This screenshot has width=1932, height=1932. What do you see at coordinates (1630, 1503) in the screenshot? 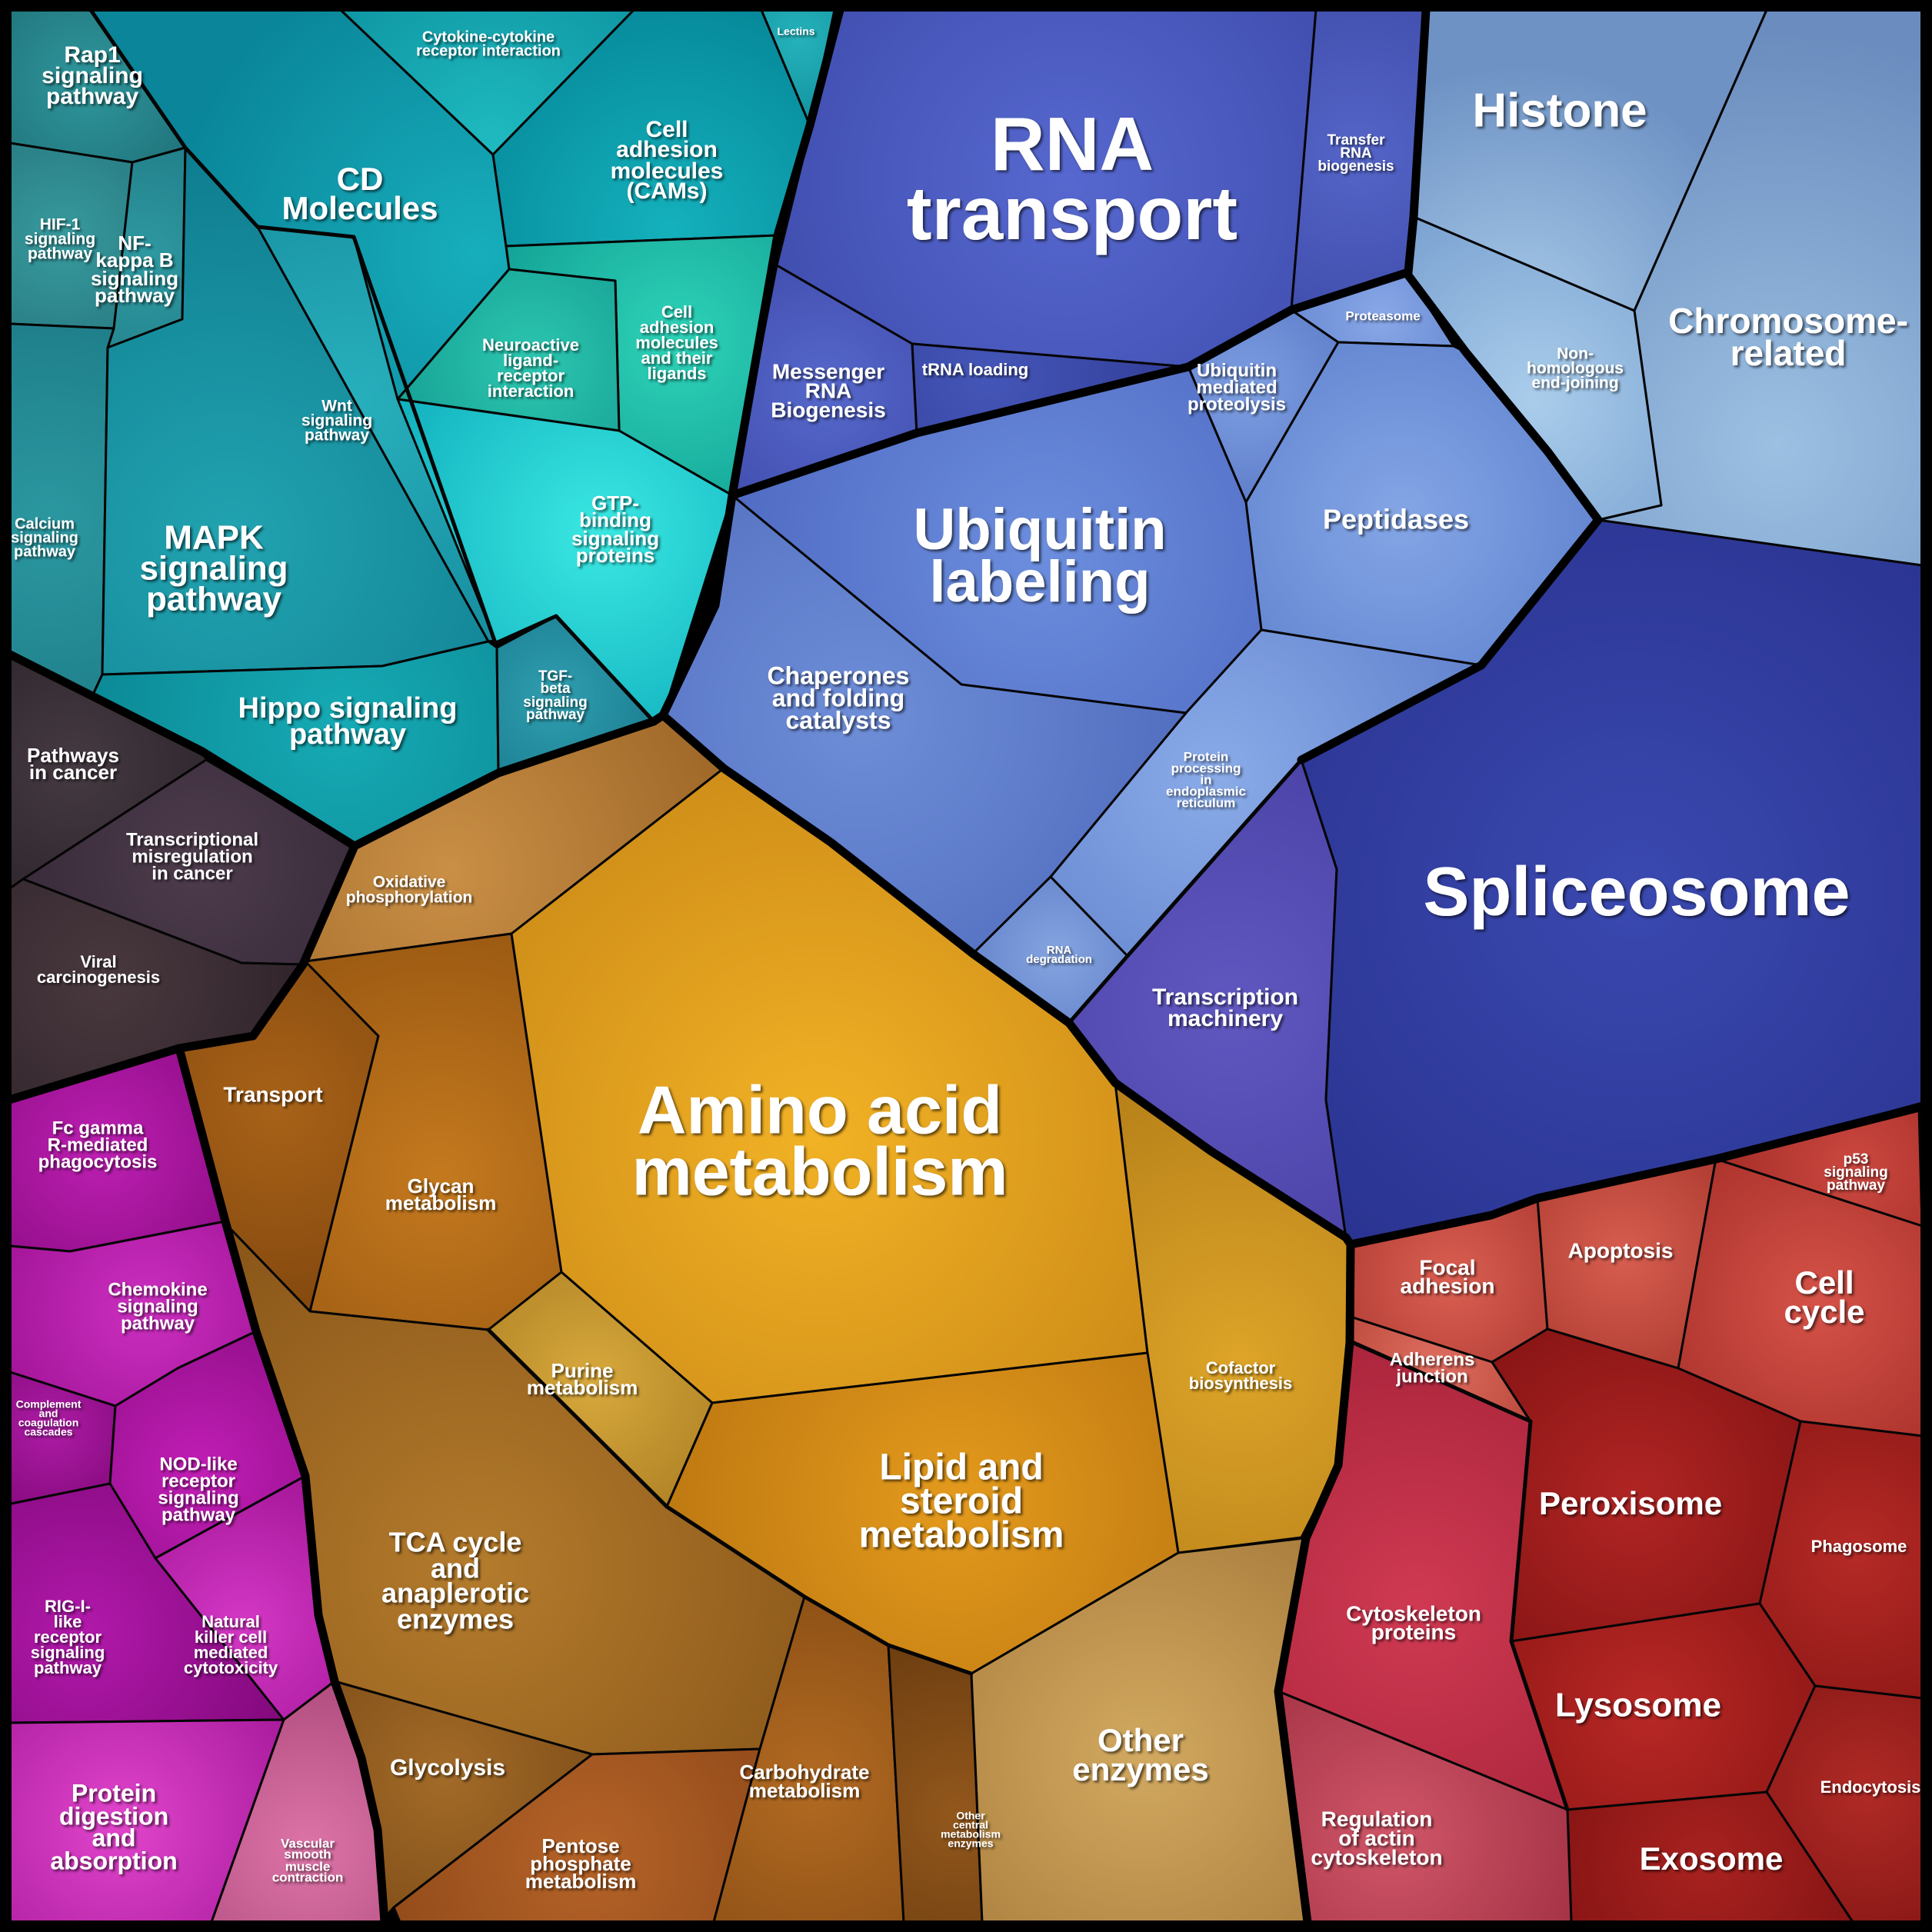
I see `svg-text: Peroxisome` at bounding box center [1630, 1503].